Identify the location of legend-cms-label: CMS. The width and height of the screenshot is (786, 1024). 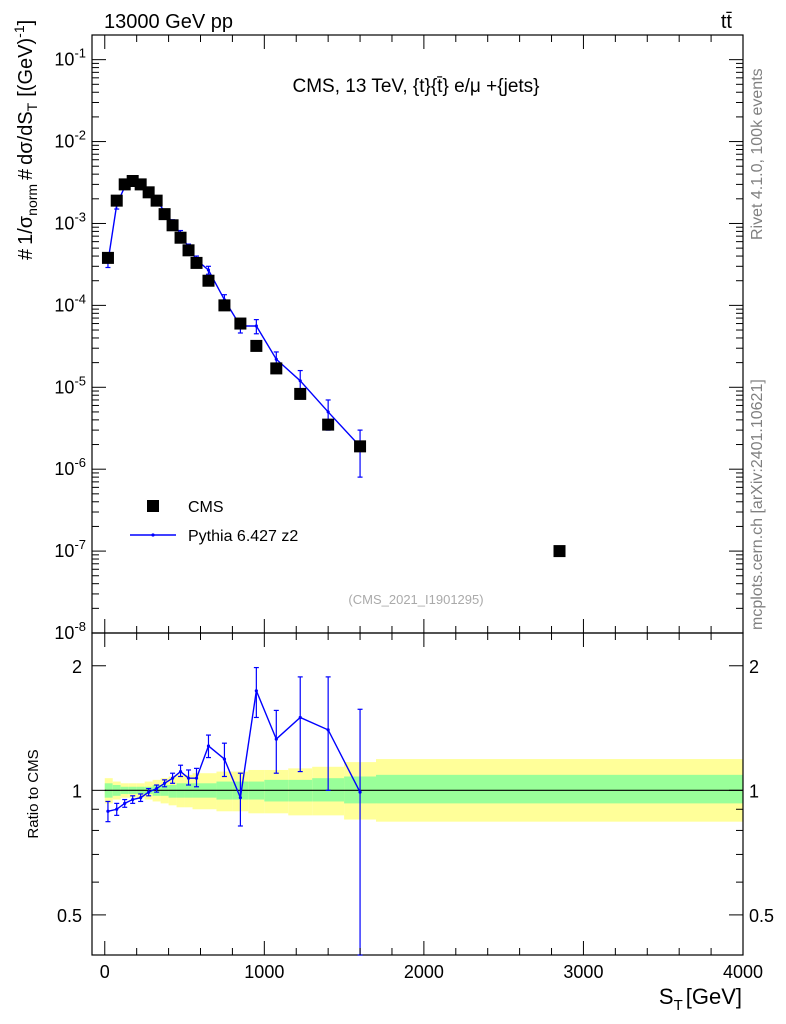
(206, 507).